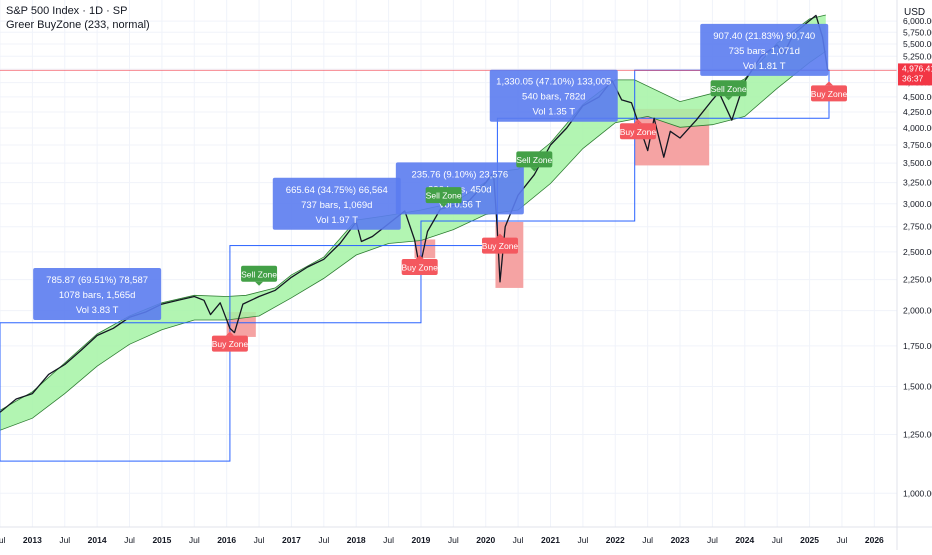  I want to click on y-tick-label: 2,000.00, so click(917, 311).